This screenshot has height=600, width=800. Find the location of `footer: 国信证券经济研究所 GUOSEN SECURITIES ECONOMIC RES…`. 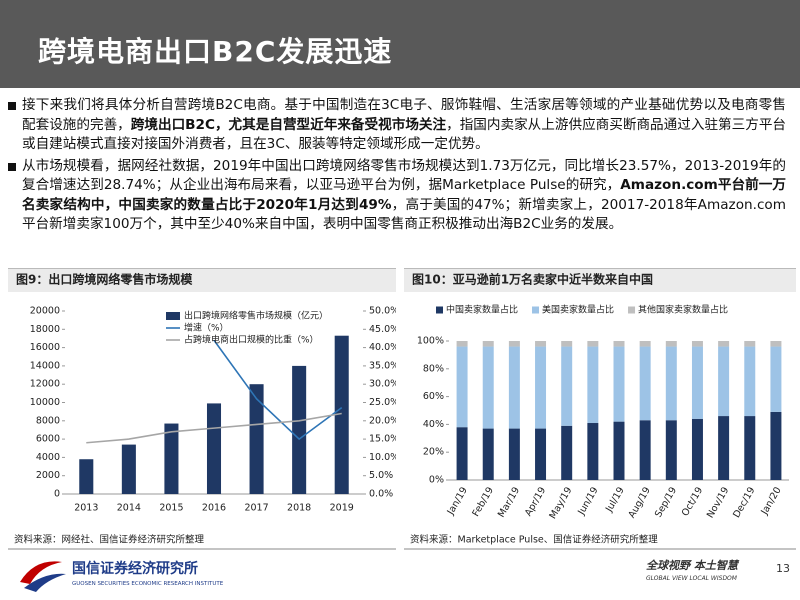

footer: 国信证券经济研究所 GUOSEN SECURITIES ECONOMIC RES… is located at coordinates (405, 575).